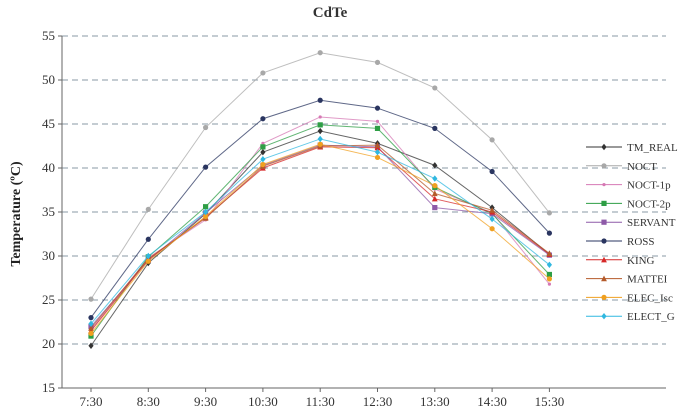 The width and height of the screenshot is (678, 410). I want to click on legend-item: ELEC_Isc, so click(629, 298).